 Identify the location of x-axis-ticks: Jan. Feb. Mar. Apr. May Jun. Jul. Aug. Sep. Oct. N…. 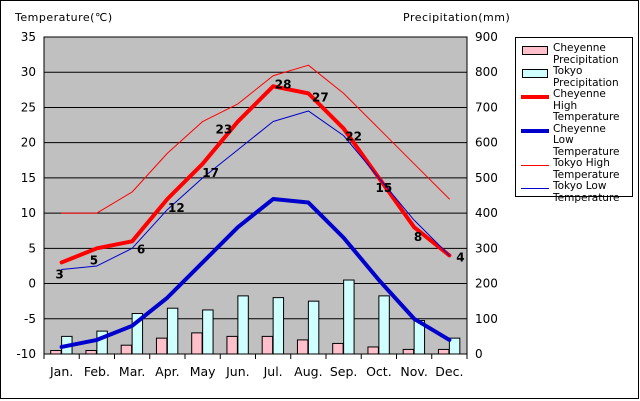
(255, 366).